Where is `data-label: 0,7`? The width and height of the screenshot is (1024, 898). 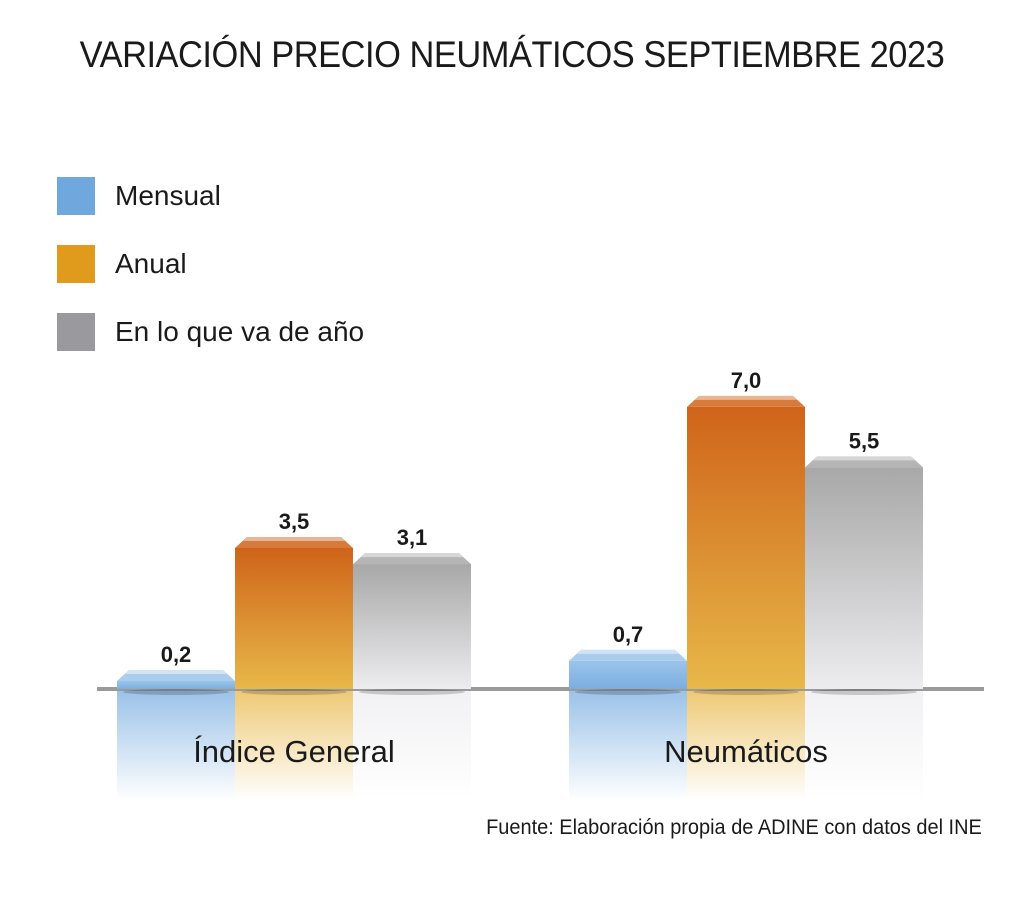 data-label: 0,7 is located at coordinates (628, 634).